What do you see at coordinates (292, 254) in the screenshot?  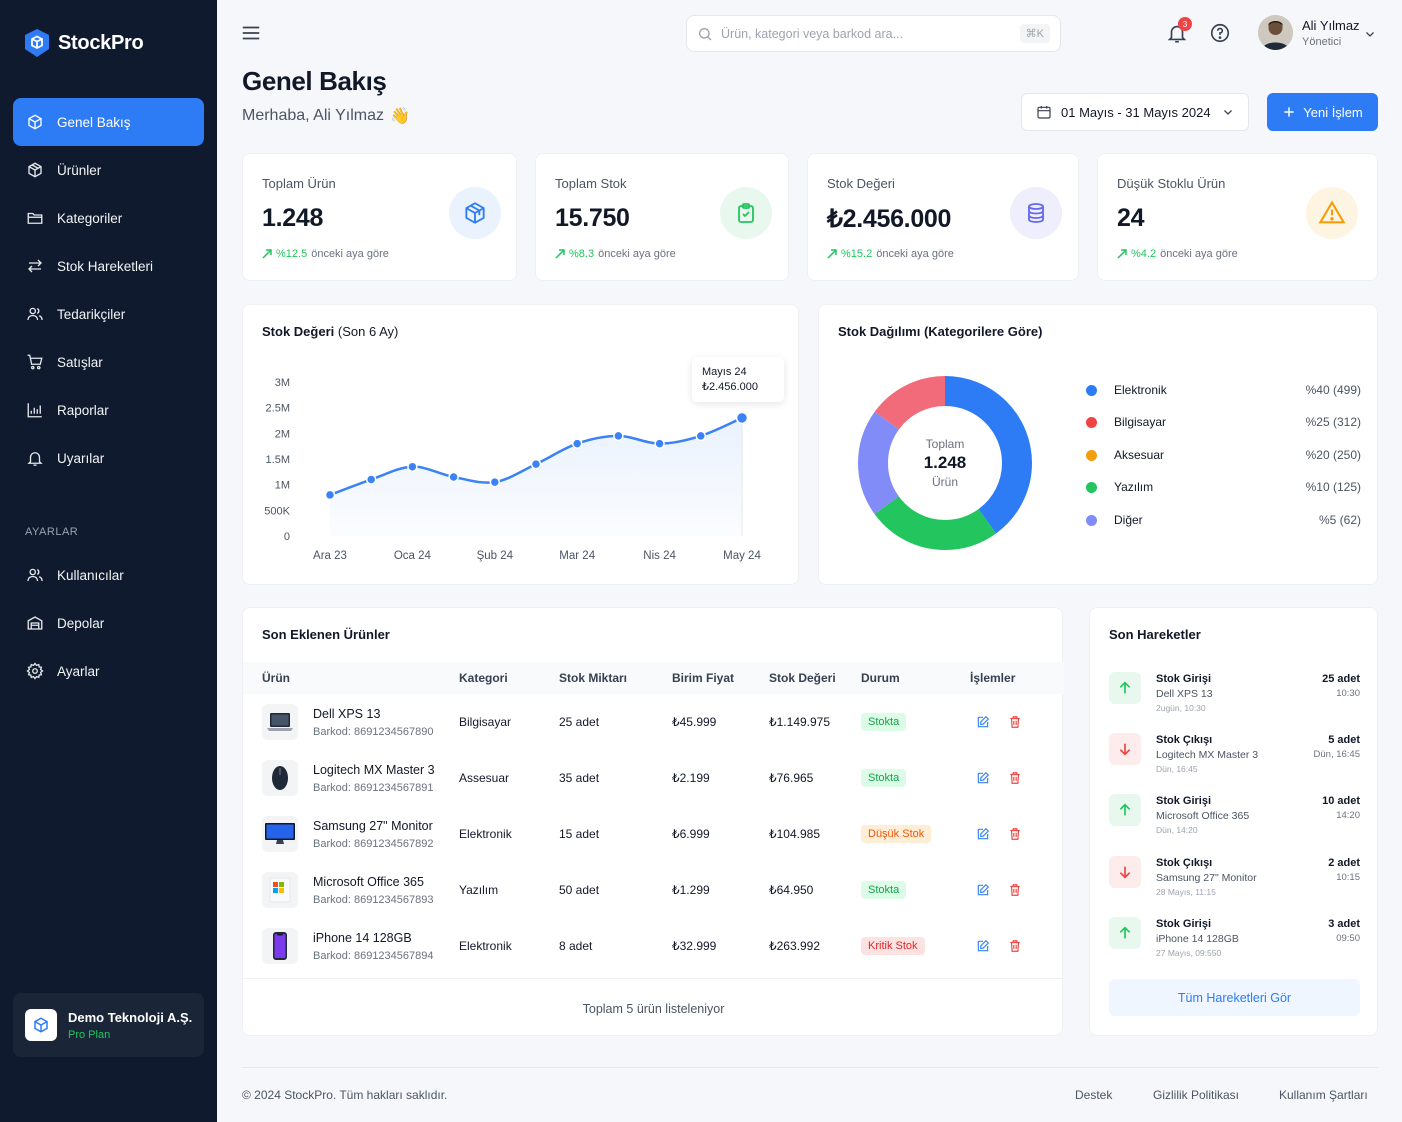 I see `stat-change-pct: %12.5` at bounding box center [292, 254].